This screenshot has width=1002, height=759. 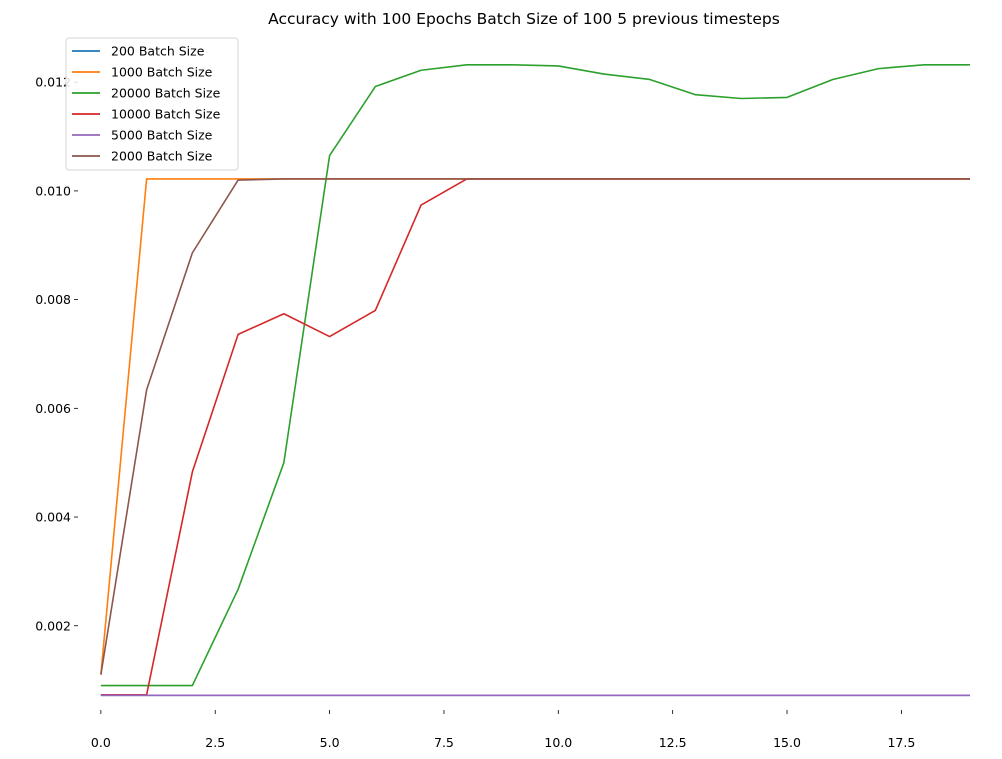 I want to click on y-tick-label: 0.006, so click(x=53, y=408).